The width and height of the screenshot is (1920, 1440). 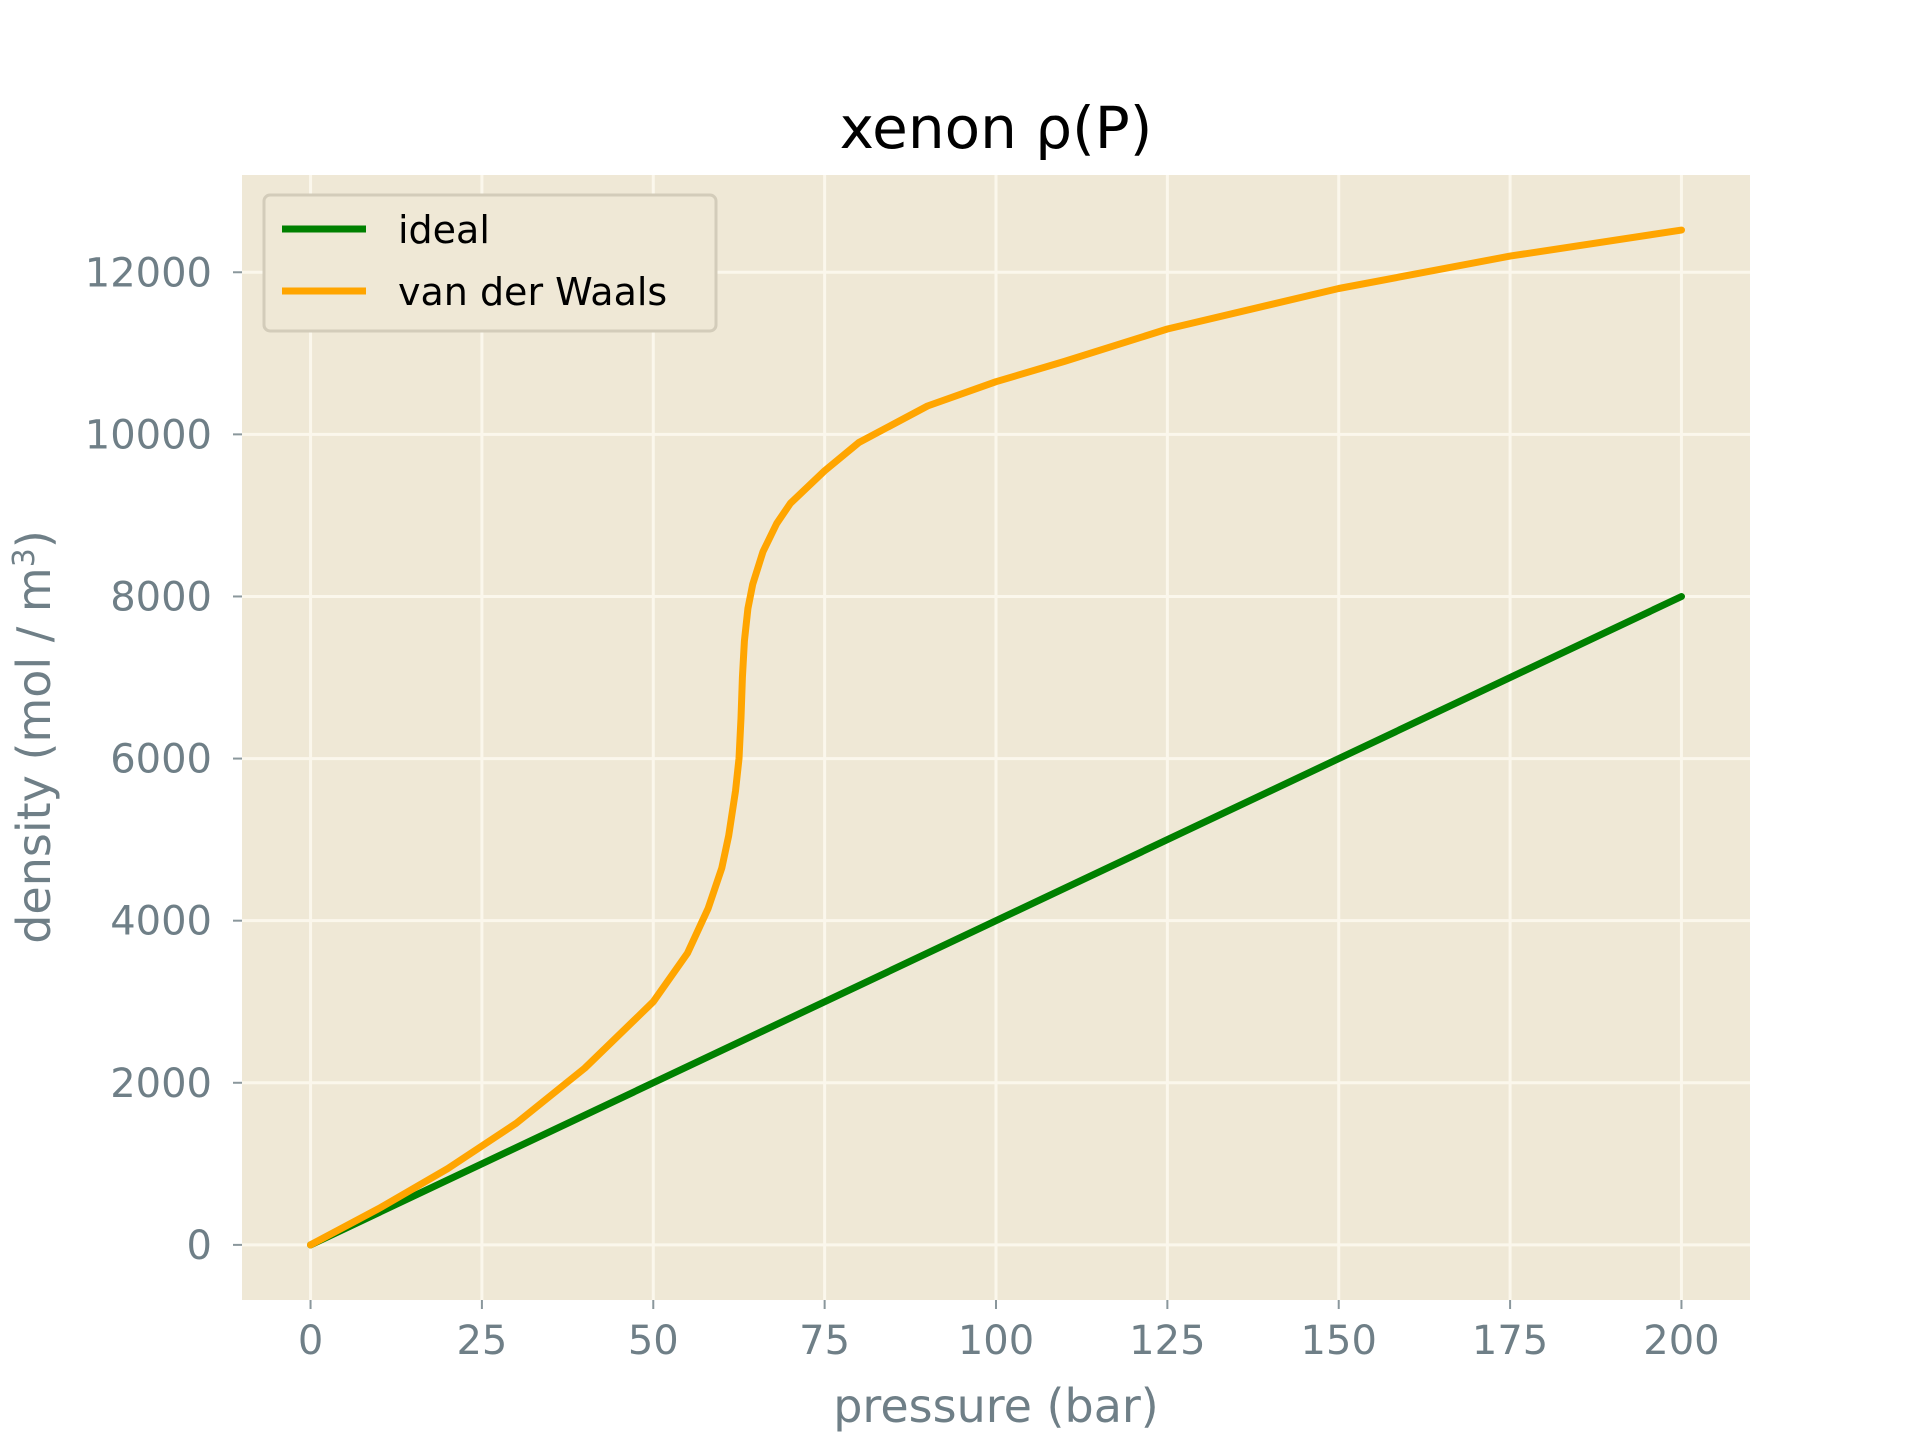 I want to click on x-tick-label: 100, so click(x=996, y=1341).